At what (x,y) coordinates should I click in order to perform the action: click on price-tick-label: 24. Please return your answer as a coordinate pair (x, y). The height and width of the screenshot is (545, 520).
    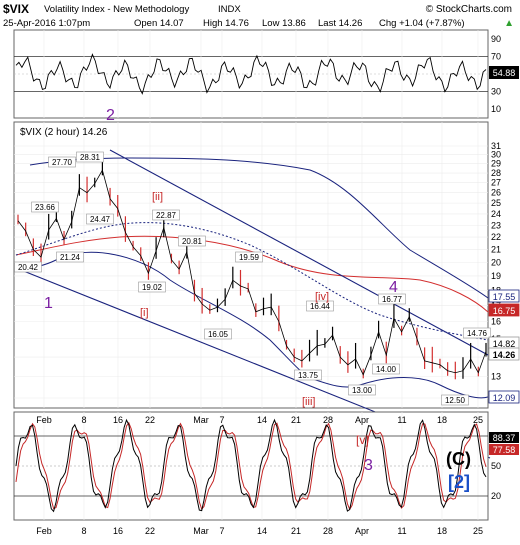
    Looking at the image, I should click on (496, 214).